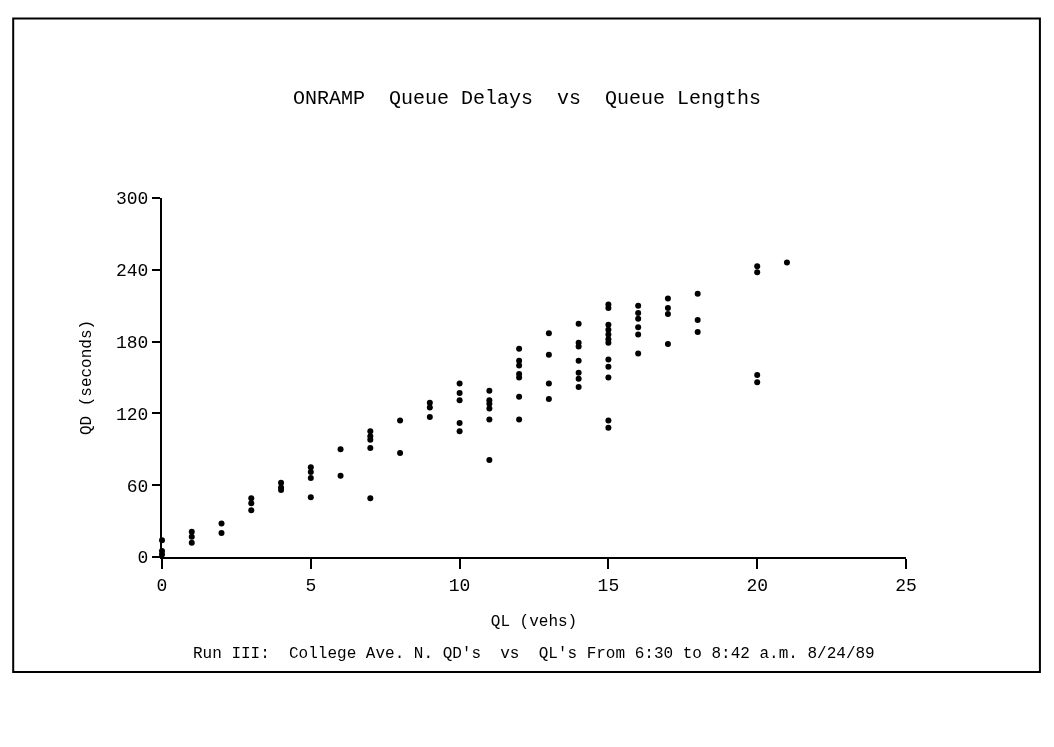 The height and width of the screenshot is (747, 1054). Describe the element at coordinates (137, 486) in the screenshot. I see `y-tick-label: 60` at that location.